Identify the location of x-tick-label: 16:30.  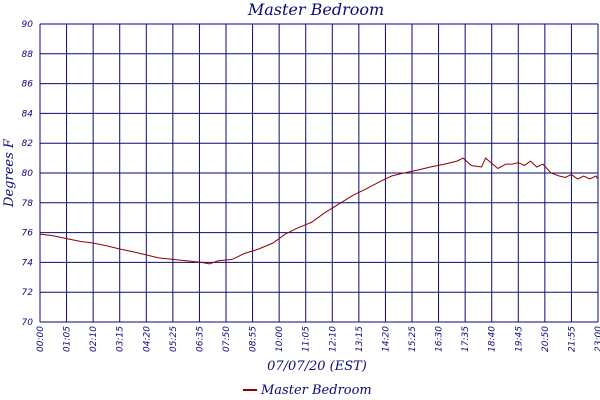
(440, 339).